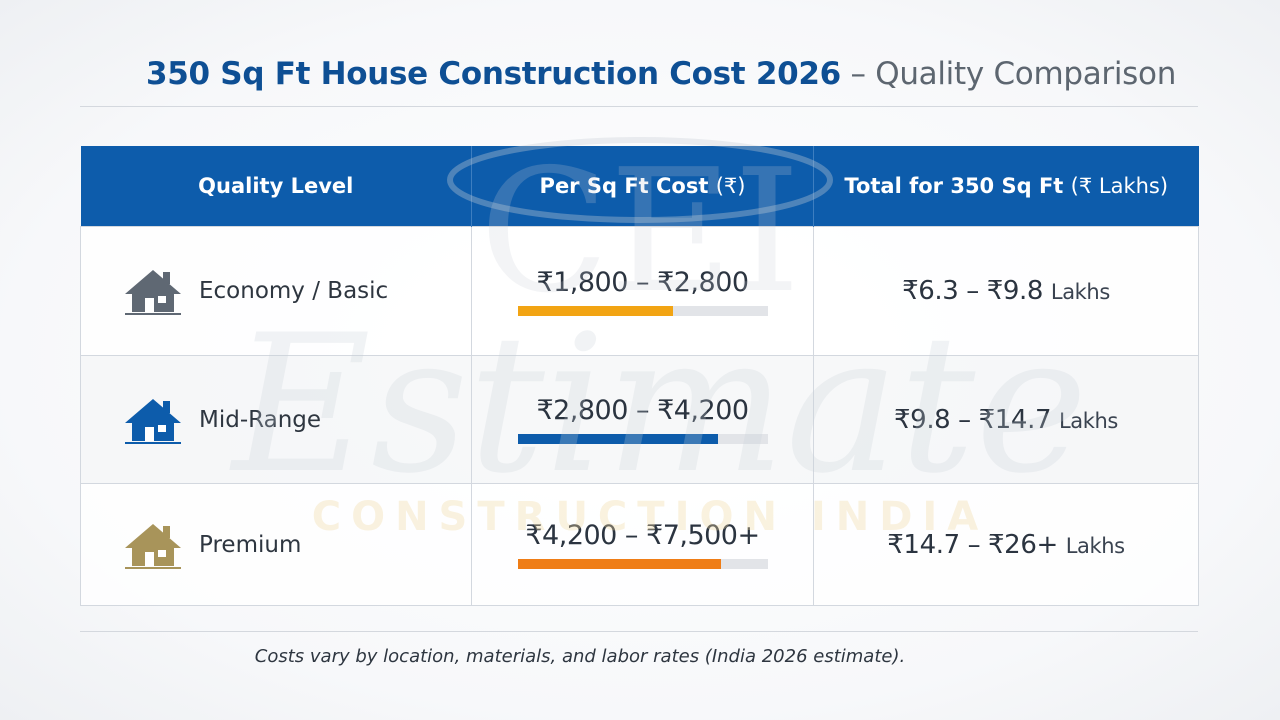  Describe the element at coordinates (642, 282) in the screenshot. I see `per-sqft-cost-range: ₹1,800 – ₹2,800` at that location.